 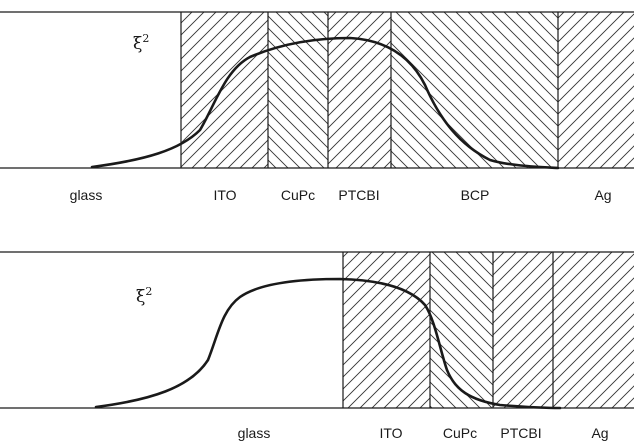 I want to click on bottom-xi-squared-label: ξ2, so click(x=144, y=296).